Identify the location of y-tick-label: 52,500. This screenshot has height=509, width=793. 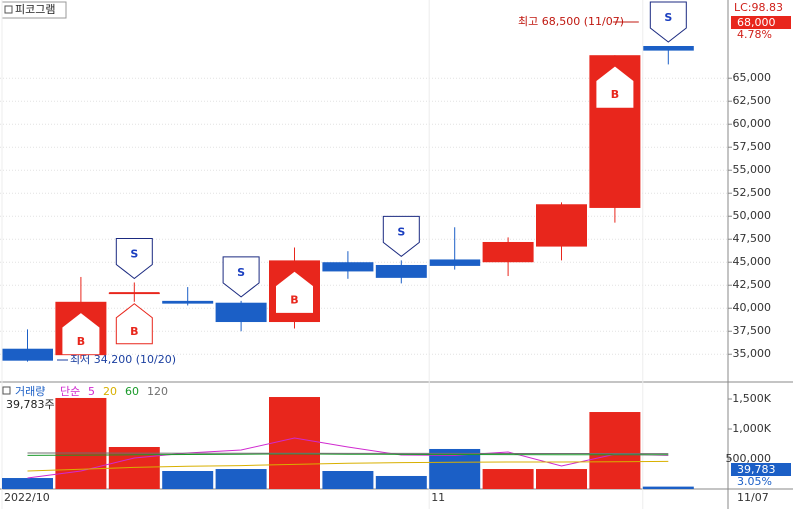
(752, 192).